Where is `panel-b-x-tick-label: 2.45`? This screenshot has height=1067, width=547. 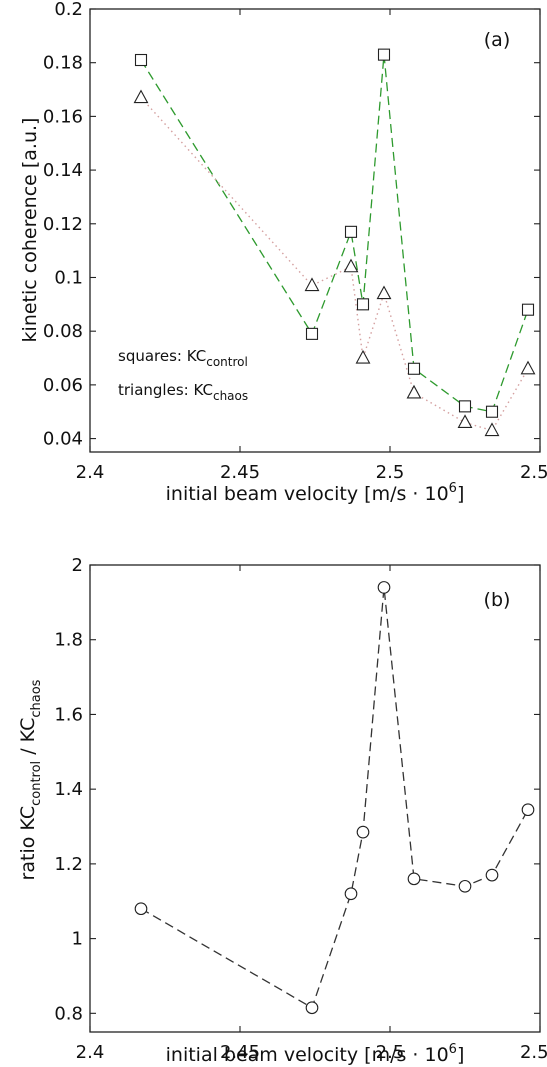
panel-b-x-tick-label: 2.45 is located at coordinates (240, 1052).